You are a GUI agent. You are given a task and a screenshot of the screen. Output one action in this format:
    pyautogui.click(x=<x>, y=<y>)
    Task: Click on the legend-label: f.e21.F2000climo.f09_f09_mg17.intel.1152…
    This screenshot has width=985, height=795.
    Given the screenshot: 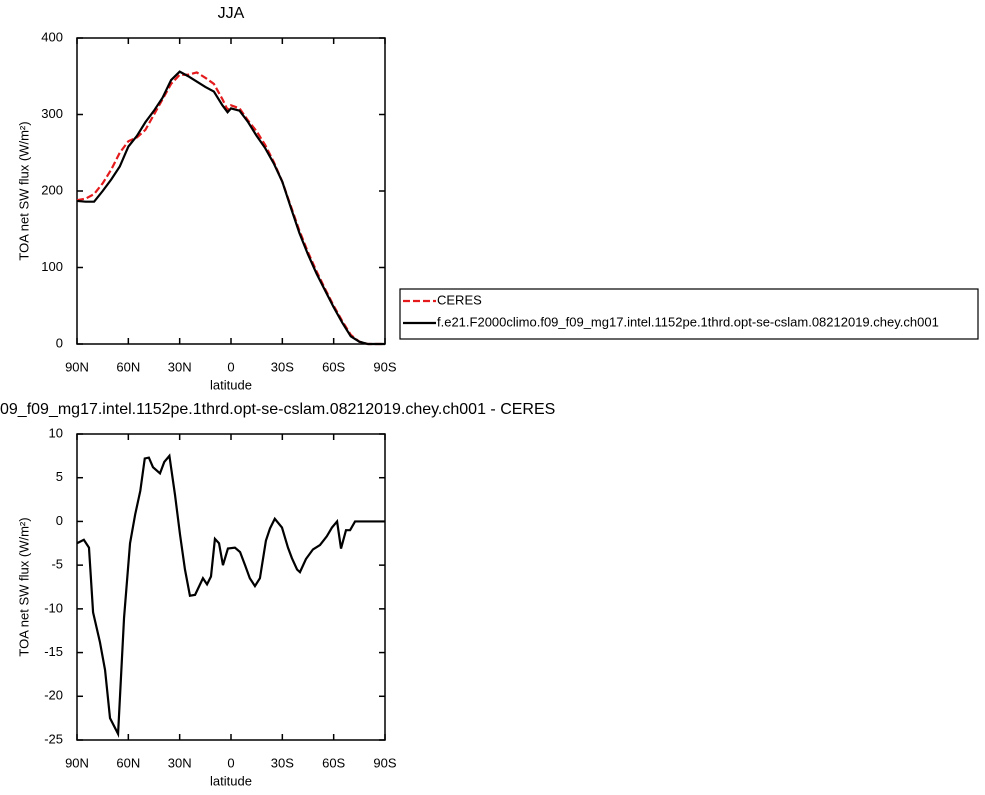 What is the action you would take?
    pyautogui.click(x=688, y=321)
    